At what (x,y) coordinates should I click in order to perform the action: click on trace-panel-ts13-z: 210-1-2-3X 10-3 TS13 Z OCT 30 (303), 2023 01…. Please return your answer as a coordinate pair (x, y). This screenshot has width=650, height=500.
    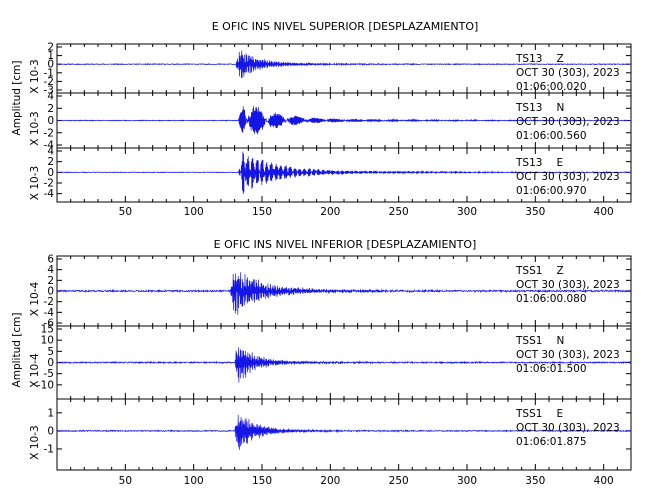
    Looking at the image, I should click on (330, 69).